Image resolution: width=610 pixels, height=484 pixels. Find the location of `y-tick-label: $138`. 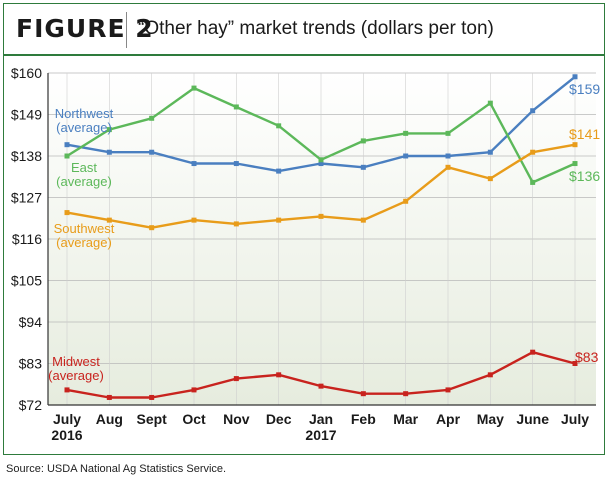

y-tick-label: $138 is located at coordinates (26, 156).